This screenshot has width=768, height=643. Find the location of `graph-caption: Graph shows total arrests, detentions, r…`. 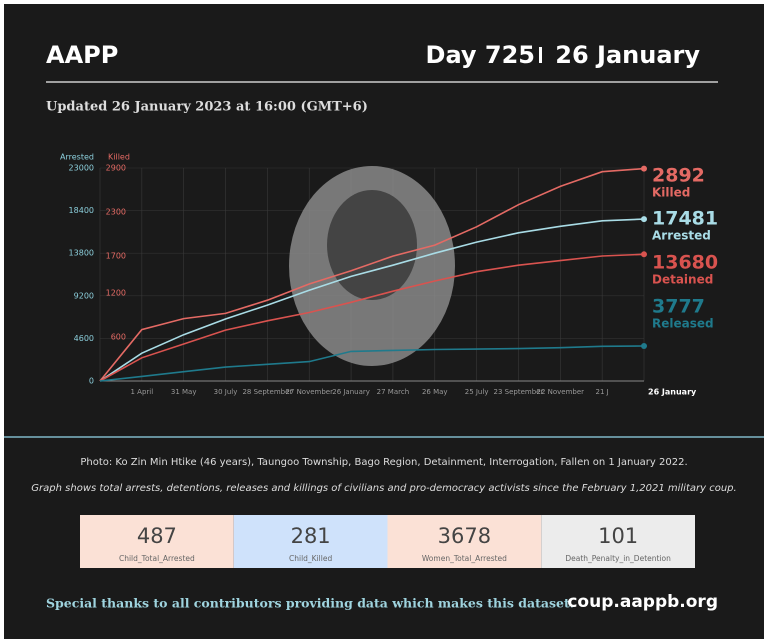

graph-caption: Graph shows total arrests, detentions, r… is located at coordinates (383, 488).